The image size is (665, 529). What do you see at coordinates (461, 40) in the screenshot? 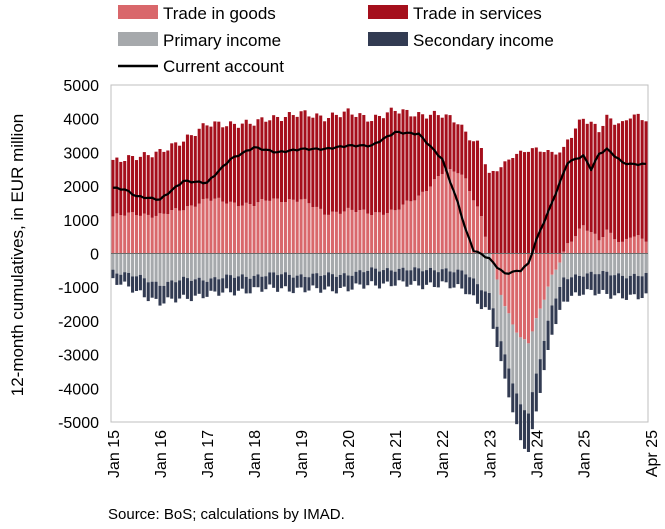
I see `legend-entry-secondary-income: Secondary income` at bounding box center [461, 40].